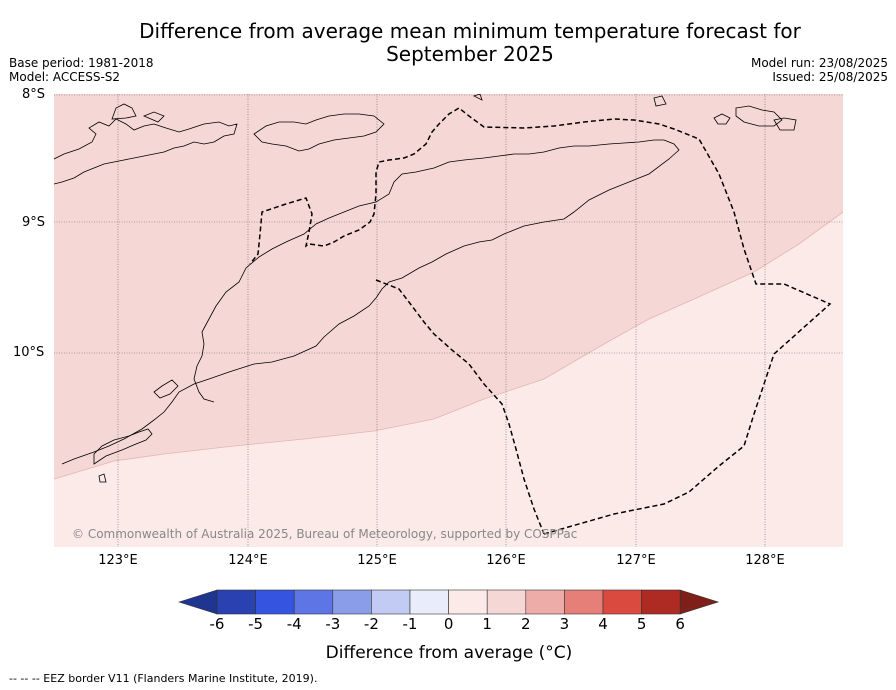  What do you see at coordinates (333, 624) in the screenshot?
I see `colorbar-tick-label: -3` at bounding box center [333, 624].